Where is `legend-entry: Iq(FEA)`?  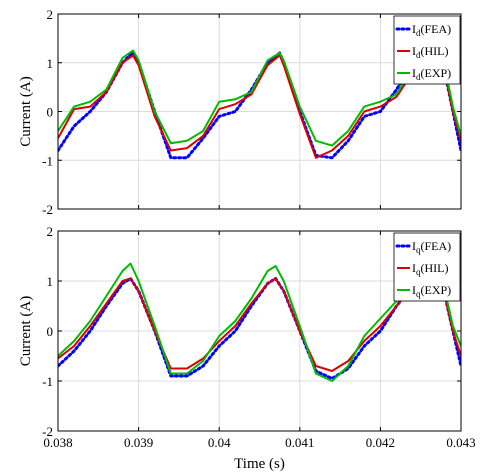 legend-entry: Iq(FEA) is located at coordinates (431, 247).